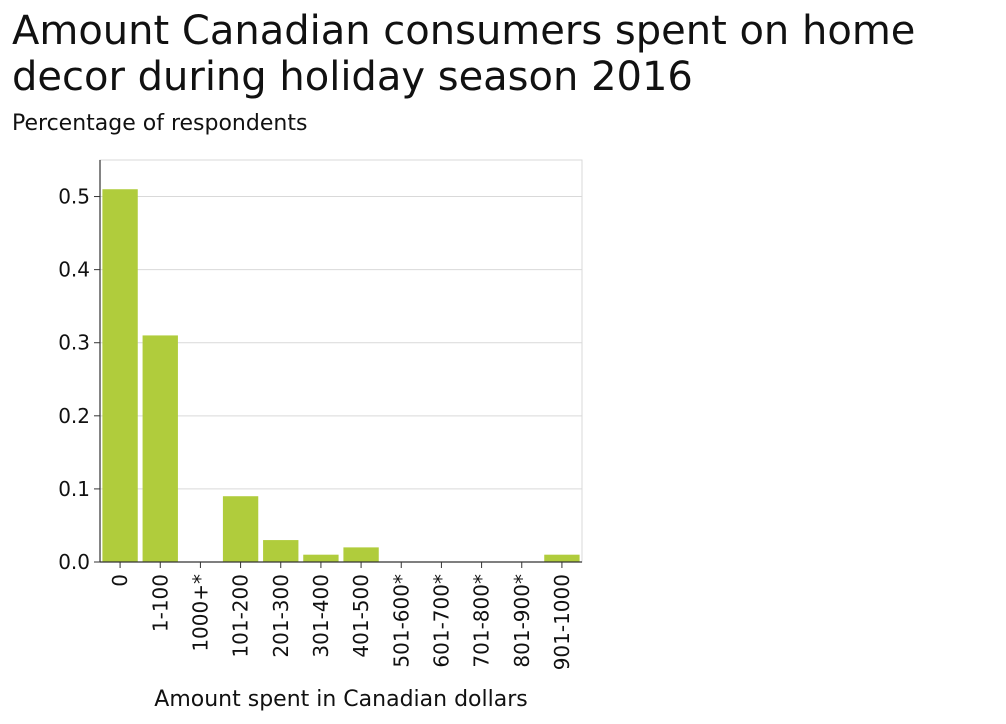 The image size is (1006, 724). Describe the element at coordinates (74, 343) in the screenshot. I see `y-tick-label: 0.3` at that location.